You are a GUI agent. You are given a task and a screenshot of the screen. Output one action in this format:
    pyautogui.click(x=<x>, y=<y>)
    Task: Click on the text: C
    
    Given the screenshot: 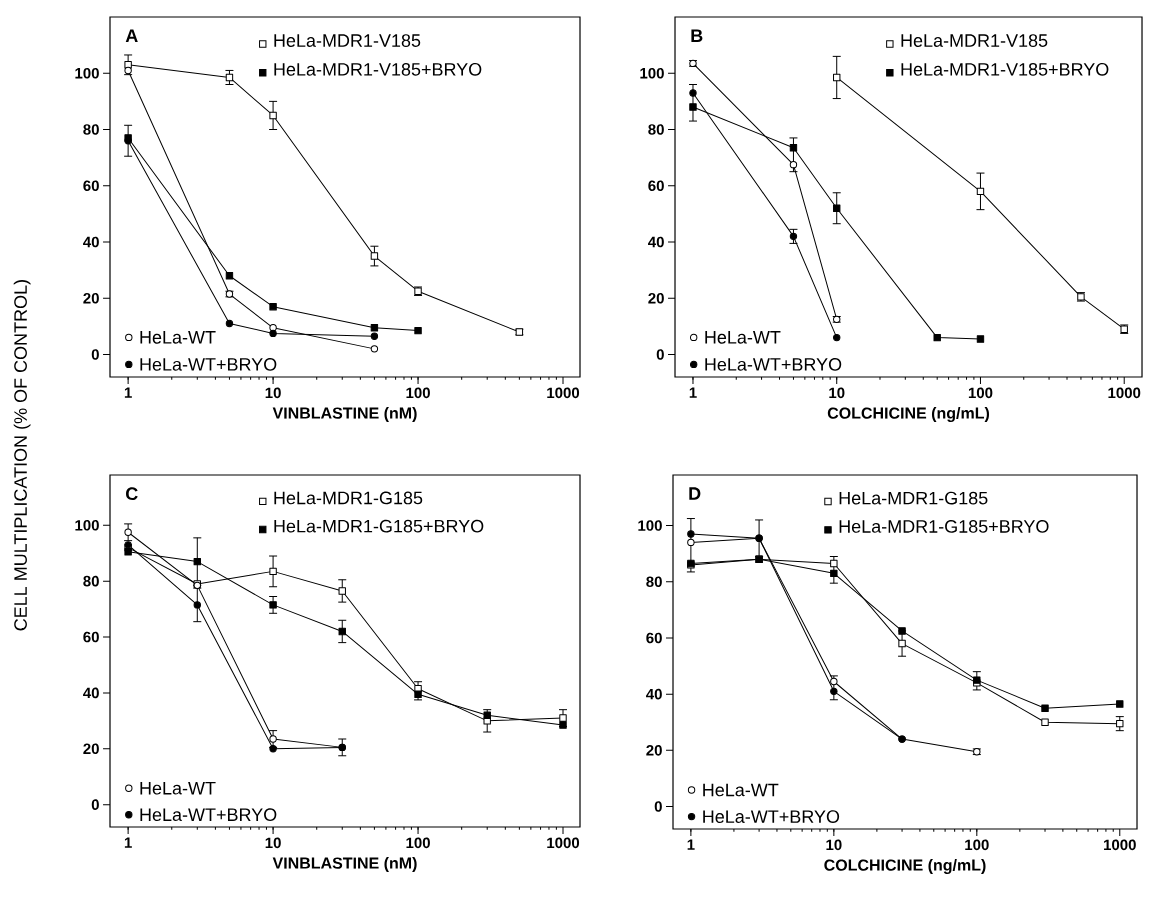 What is the action you would take?
    pyautogui.click(x=132, y=494)
    